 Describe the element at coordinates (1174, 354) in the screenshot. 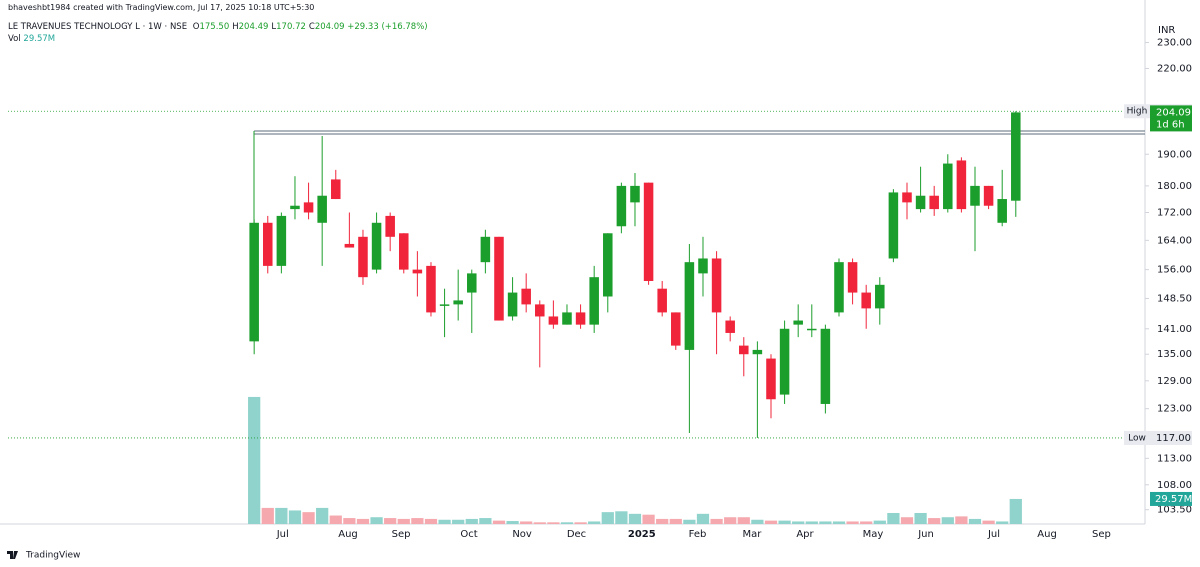

I see `y-tick-label: 135.00` at that location.